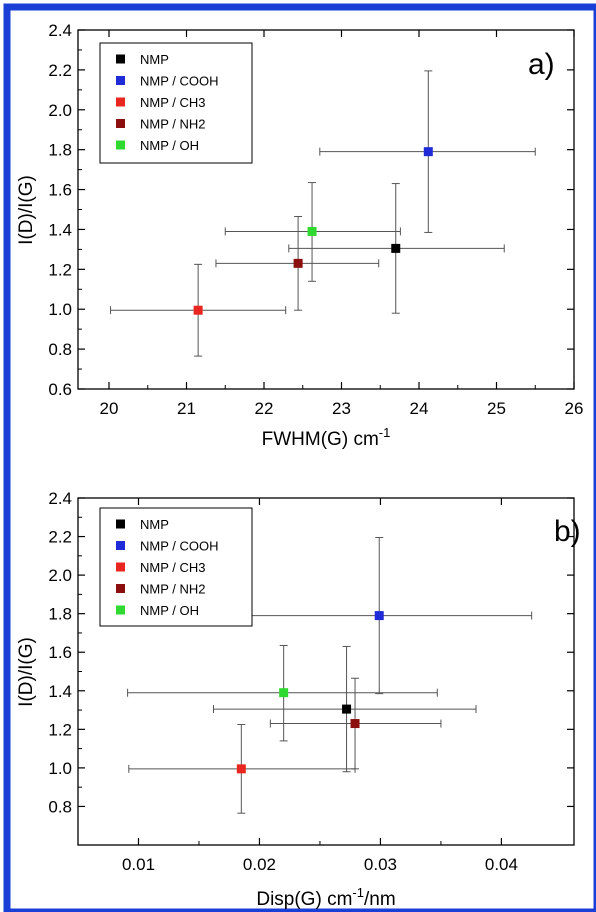 The width and height of the screenshot is (596, 912). Describe the element at coordinates (380, 864) in the screenshot. I see `x-tick-label: 0.03` at that location.